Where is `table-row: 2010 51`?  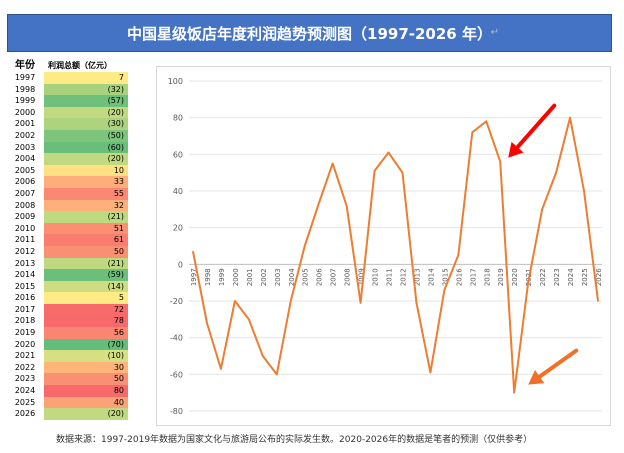
table-row: 2010 51 is located at coordinates (67, 228).